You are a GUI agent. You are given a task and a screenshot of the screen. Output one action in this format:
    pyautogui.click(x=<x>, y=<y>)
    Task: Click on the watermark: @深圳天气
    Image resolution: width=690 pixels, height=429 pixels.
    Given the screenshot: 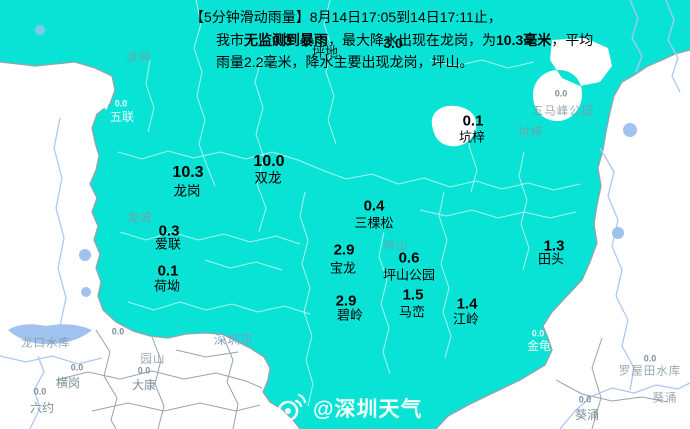 What is the action you would take?
    pyautogui.click(x=348, y=408)
    